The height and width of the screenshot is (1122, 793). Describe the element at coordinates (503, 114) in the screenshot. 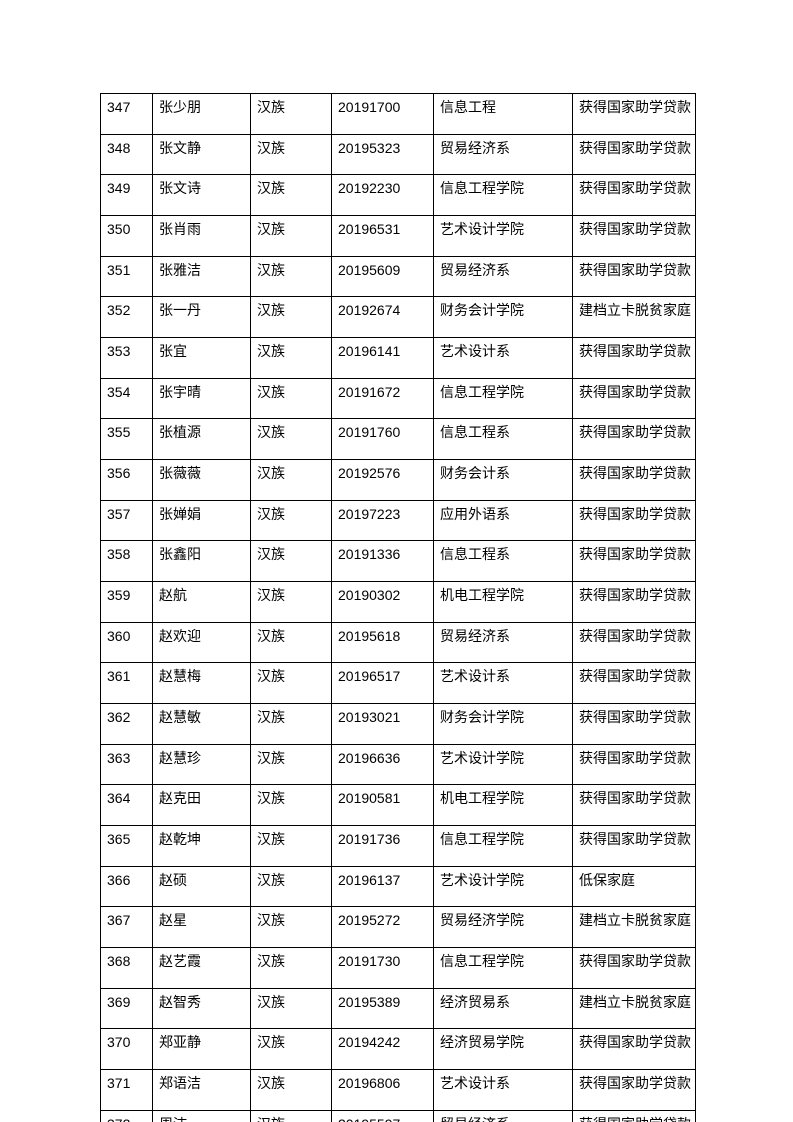

I see `cell-department: 信息工程` at that location.